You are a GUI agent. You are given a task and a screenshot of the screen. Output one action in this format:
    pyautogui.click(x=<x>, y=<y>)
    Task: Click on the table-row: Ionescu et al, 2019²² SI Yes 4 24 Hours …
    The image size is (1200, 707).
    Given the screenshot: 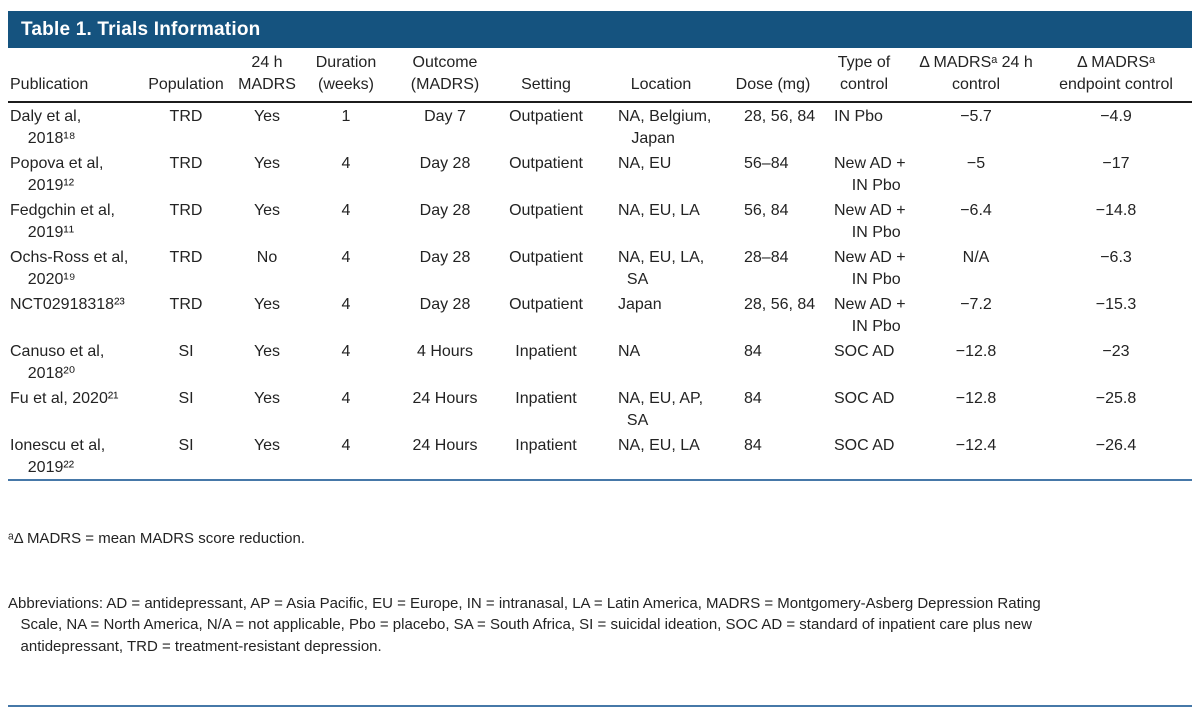 What is the action you would take?
    pyautogui.click(x=600, y=455)
    